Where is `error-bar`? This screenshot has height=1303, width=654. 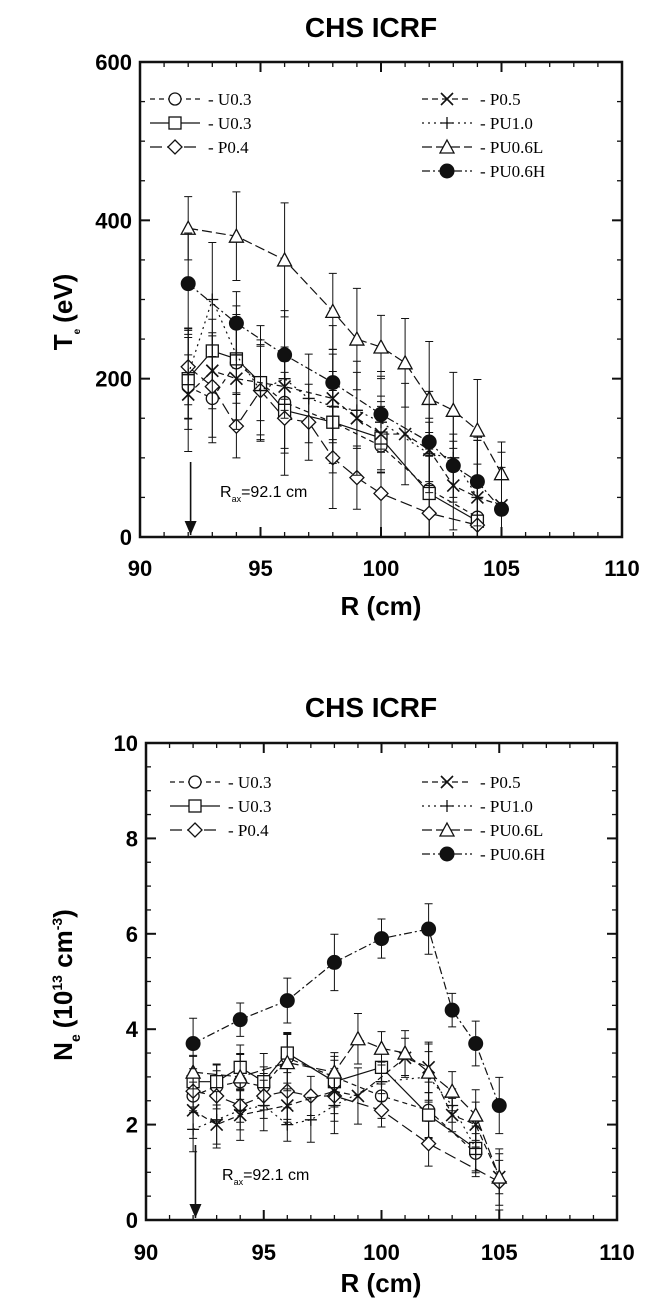
error-bar is located at coordinates (501, 494).